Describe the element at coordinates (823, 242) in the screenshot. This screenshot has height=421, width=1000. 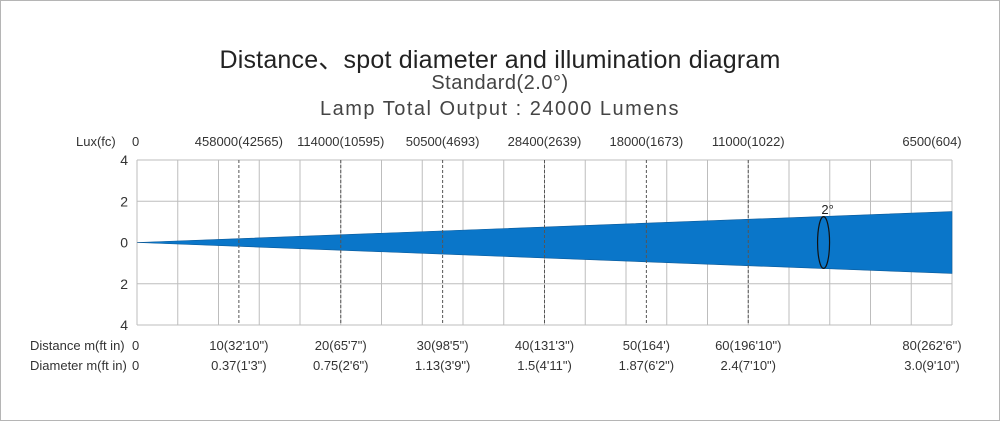
I see `beam-angle-ellipse` at that location.